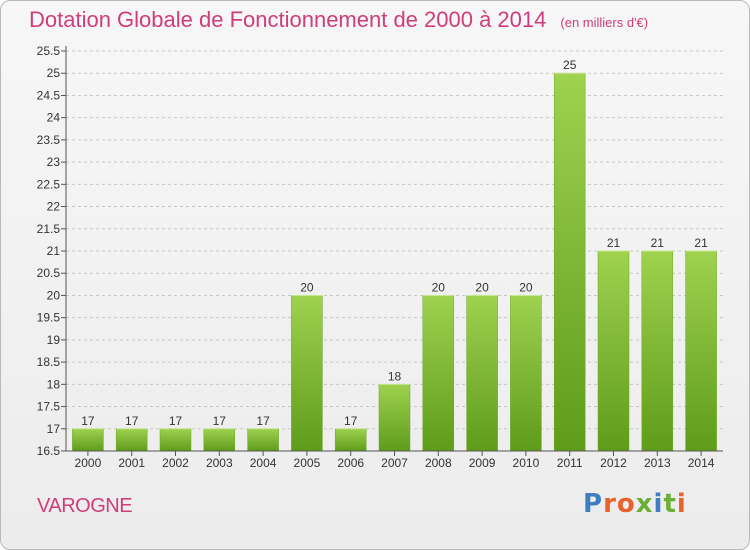 This screenshot has width=750, height=550. What do you see at coordinates (219, 463) in the screenshot?
I see `x-tick-label: 2003` at bounding box center [219, 463].